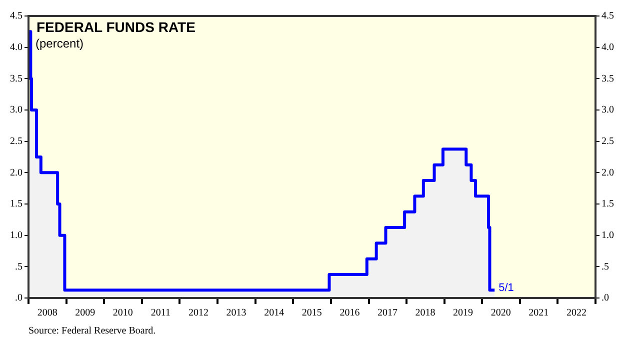 Image resolution: width=624 pixels, height=346 pixels. I want to click on y2-tick-label: 4.0, so click(608, 47).